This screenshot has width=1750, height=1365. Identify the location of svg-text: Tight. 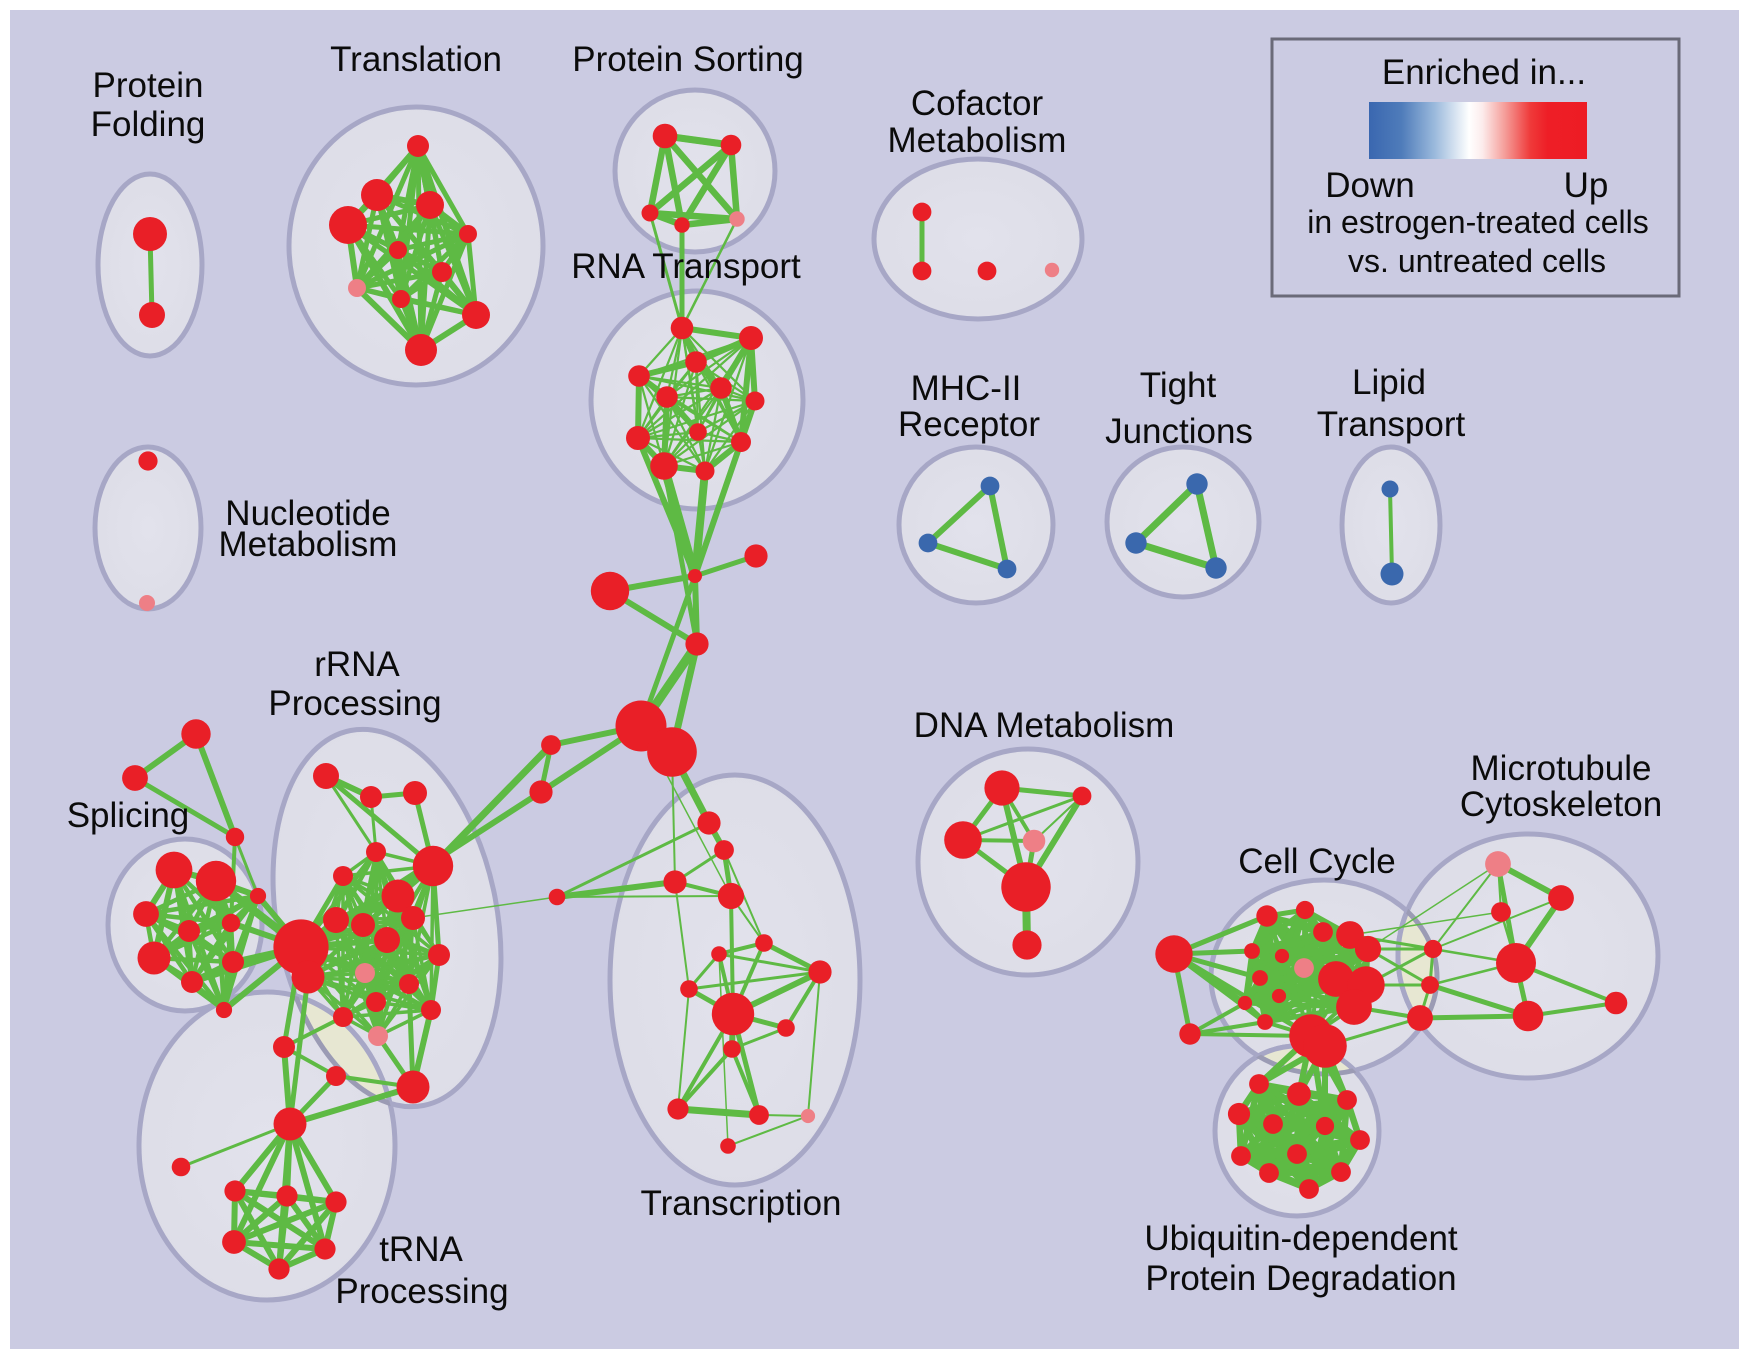
(1178, 385).